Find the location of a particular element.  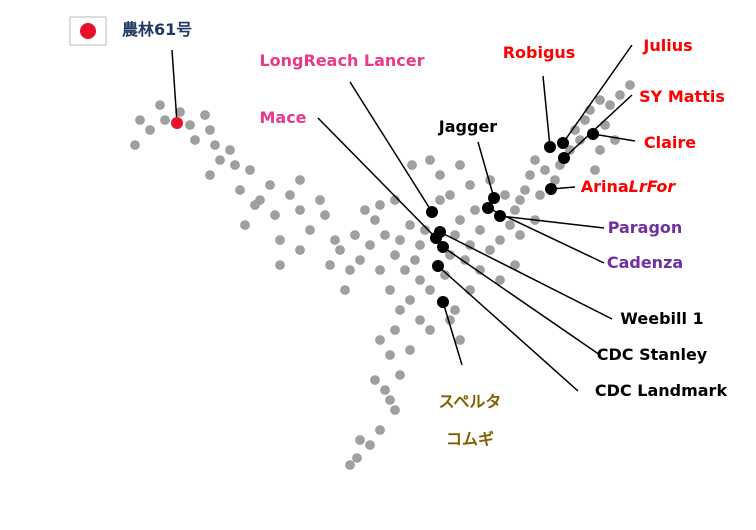

label-text: Claire is located at coordinates (670, 142).